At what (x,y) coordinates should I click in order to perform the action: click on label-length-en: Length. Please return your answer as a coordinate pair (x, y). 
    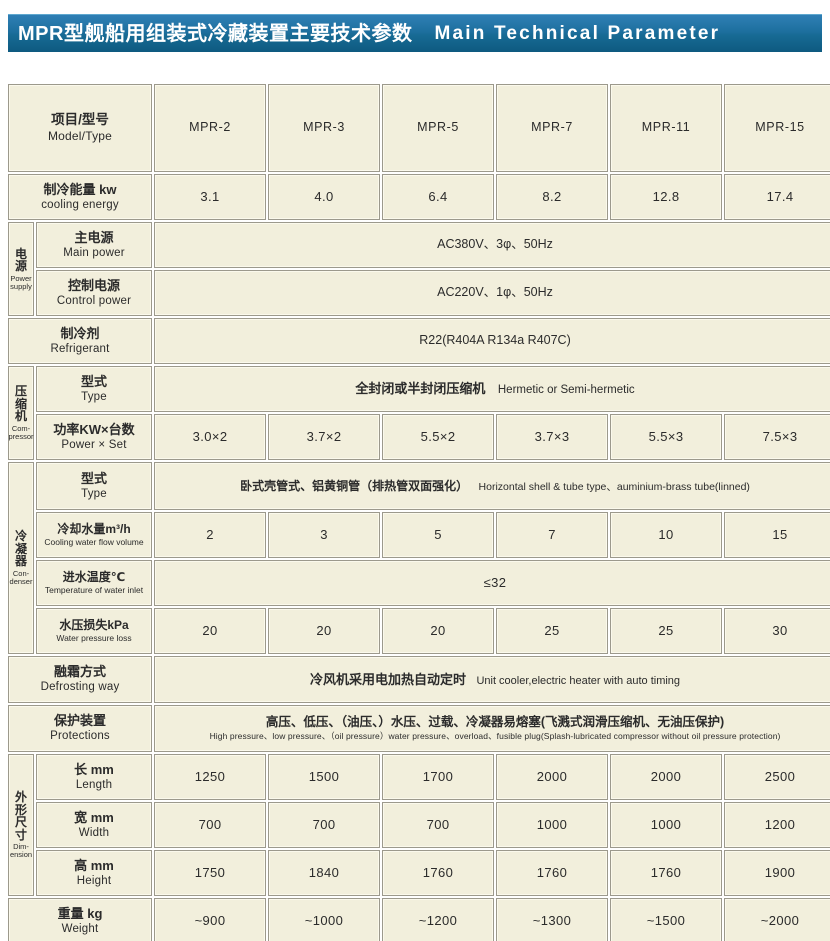
    Looking at the image, I should click on (94, 784).